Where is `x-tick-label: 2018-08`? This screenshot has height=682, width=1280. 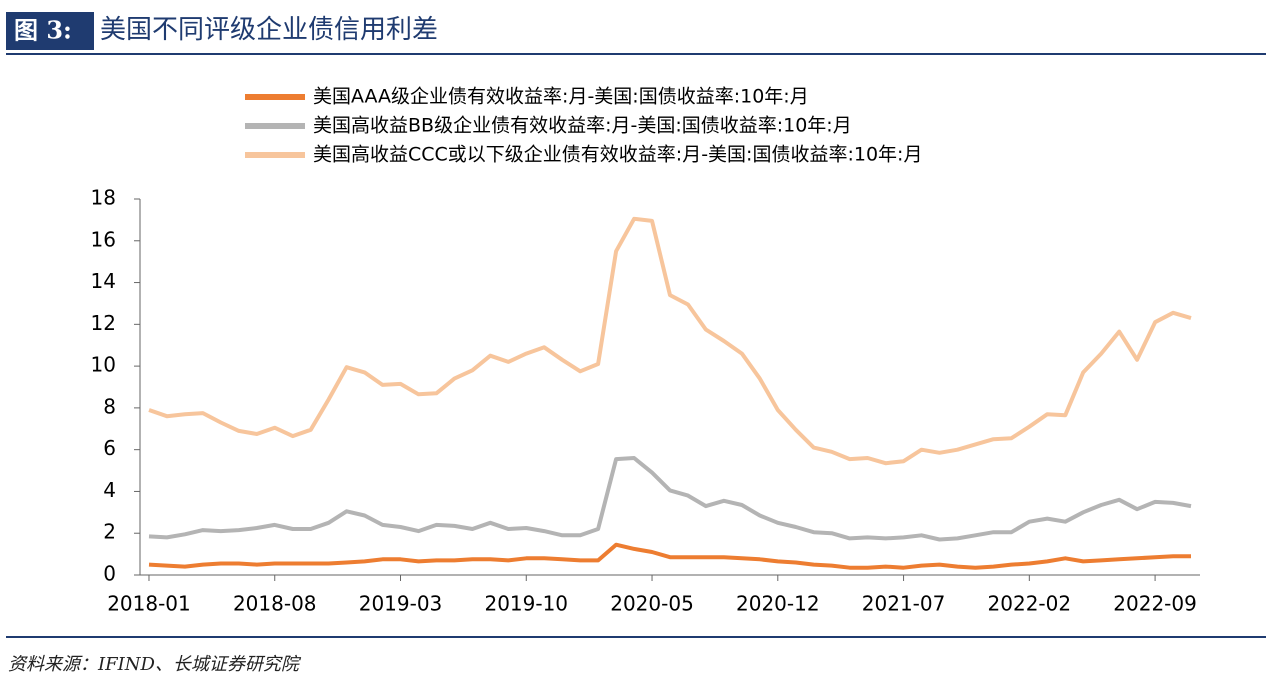
x-tick-label: 2018-08 is located at coordinates (275, 604).